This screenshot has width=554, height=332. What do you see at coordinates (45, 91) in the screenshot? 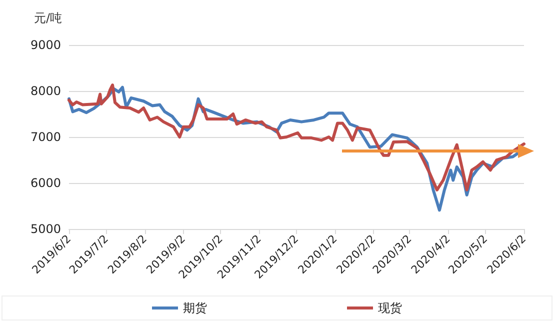
I see `y-tick-label: 8000` at bounding box center [45, 91].